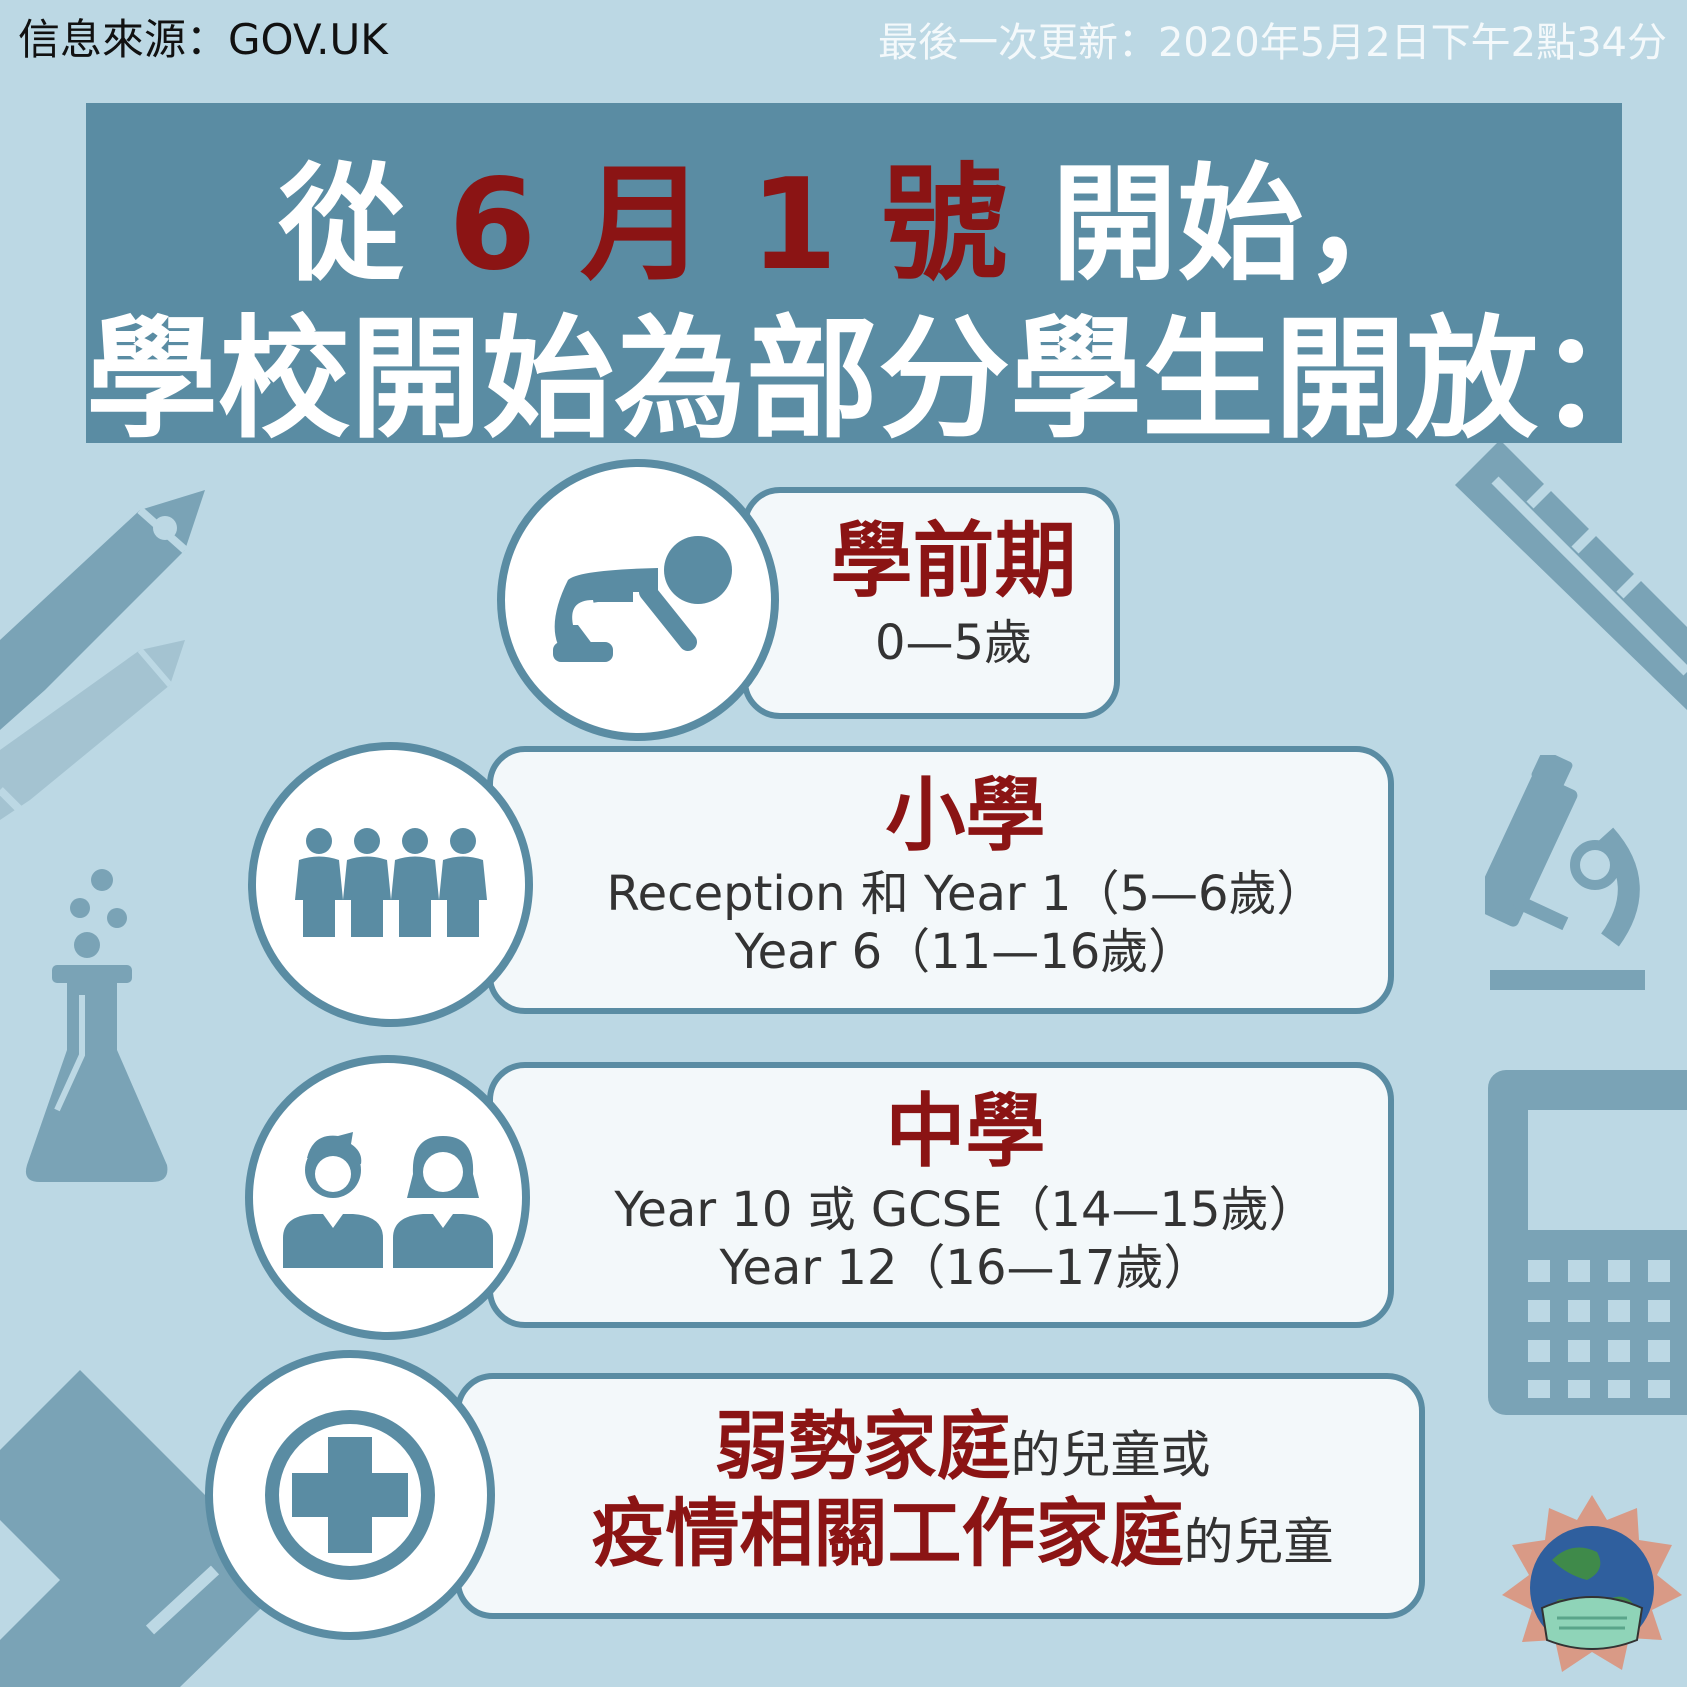  I want to click on ruler-triangle-icon, so click(145, 1528).